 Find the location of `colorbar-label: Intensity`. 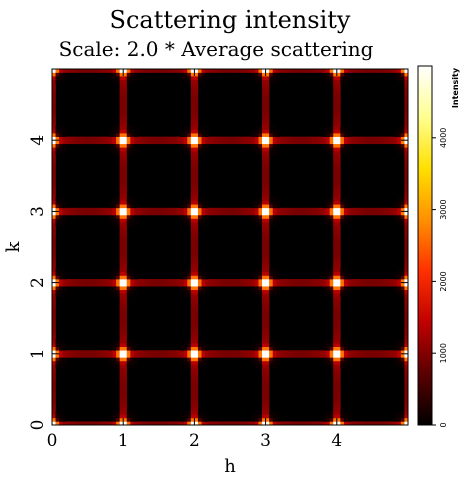

colorbar-label: Intensity is located at coordinates (455, 87).